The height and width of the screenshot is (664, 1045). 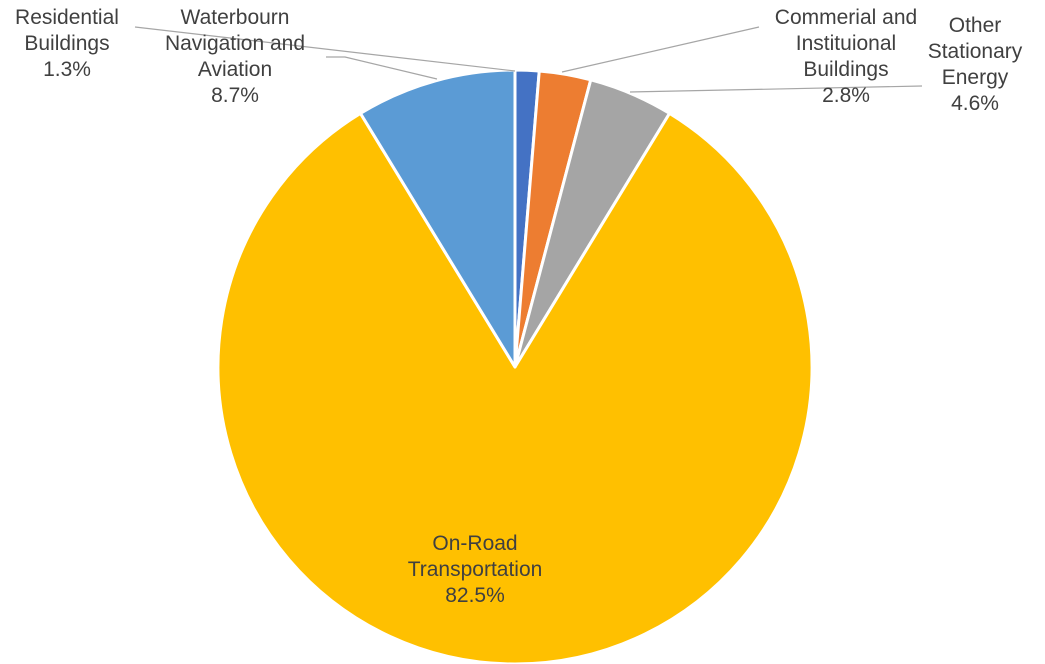 I want to click on leader-line-other-stationary-energy, so click(x=776, y=89).